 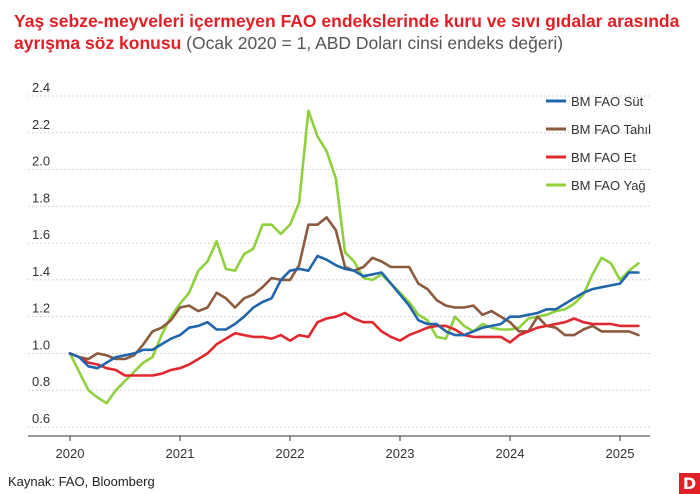 I want to click on y-tick-label: 2.2, so click(x=41, y=124).